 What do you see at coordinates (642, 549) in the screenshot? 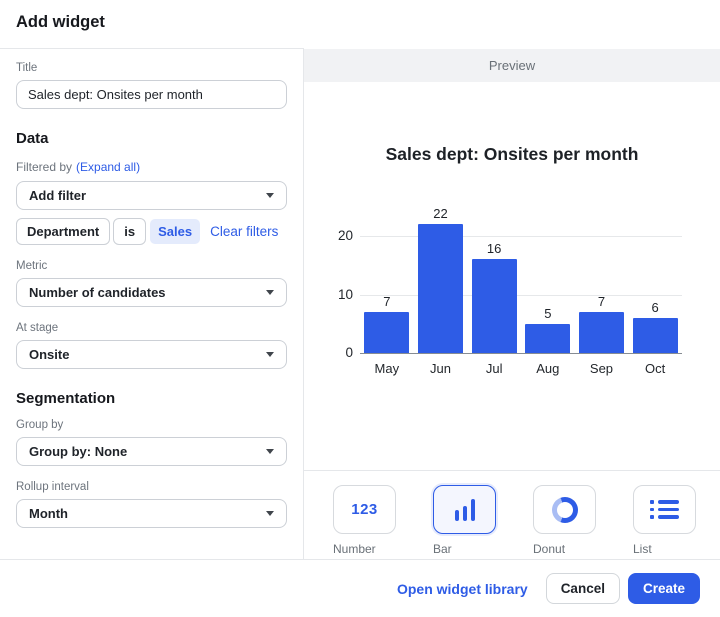
I see `widget-type-list-label: List` at bounding box center [642, 549].